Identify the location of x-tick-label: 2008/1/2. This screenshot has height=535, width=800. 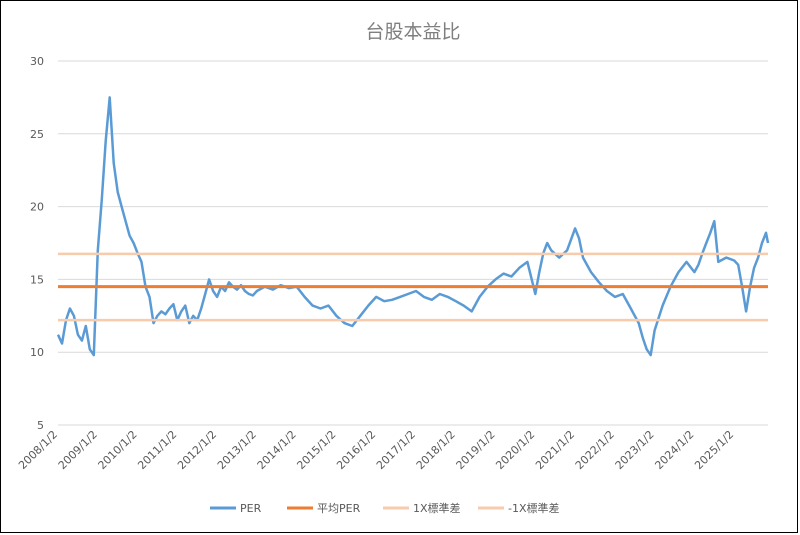
(38, 450).